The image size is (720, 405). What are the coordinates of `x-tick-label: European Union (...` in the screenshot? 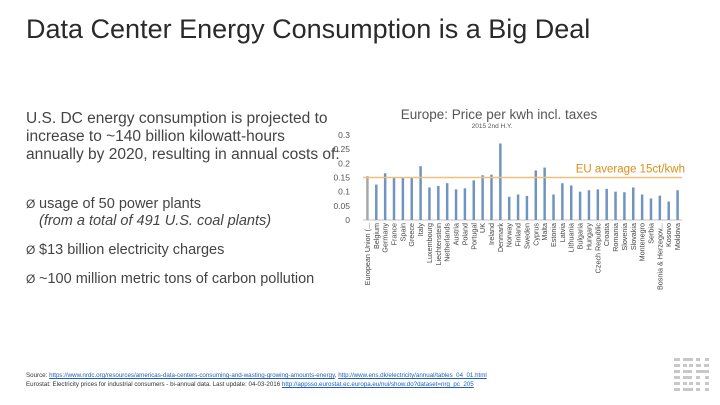 It's located at (367, 254).